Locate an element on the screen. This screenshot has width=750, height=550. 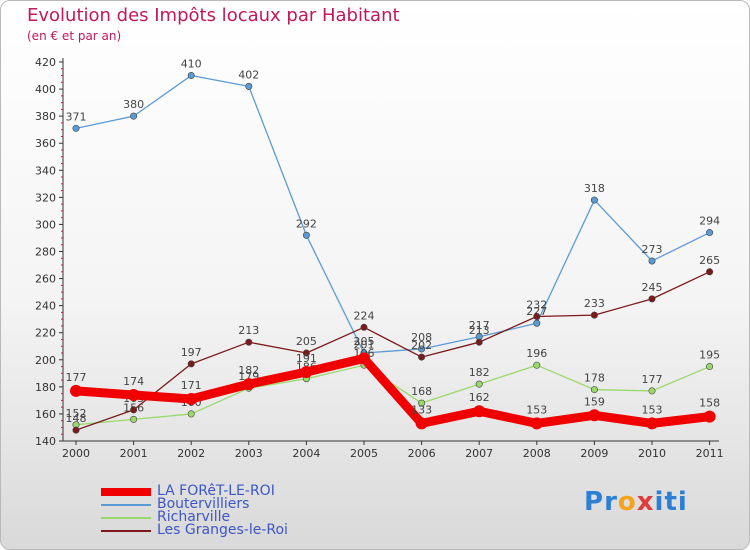
logo-letter: t is located at coordinates (671, 502).